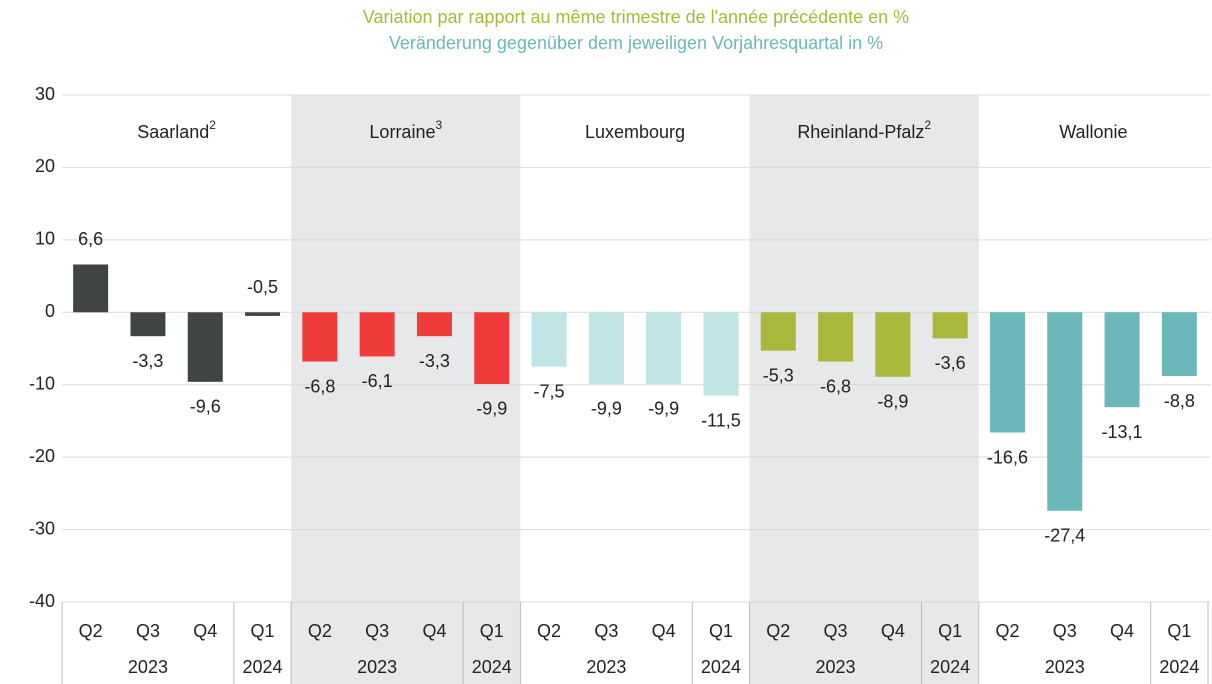 This screenshot has height=684, width=1212. What do you see at coordinates (42, 601) in the screenshot?
I see `y-tick-label: -40` at bounding box center [42, 601].